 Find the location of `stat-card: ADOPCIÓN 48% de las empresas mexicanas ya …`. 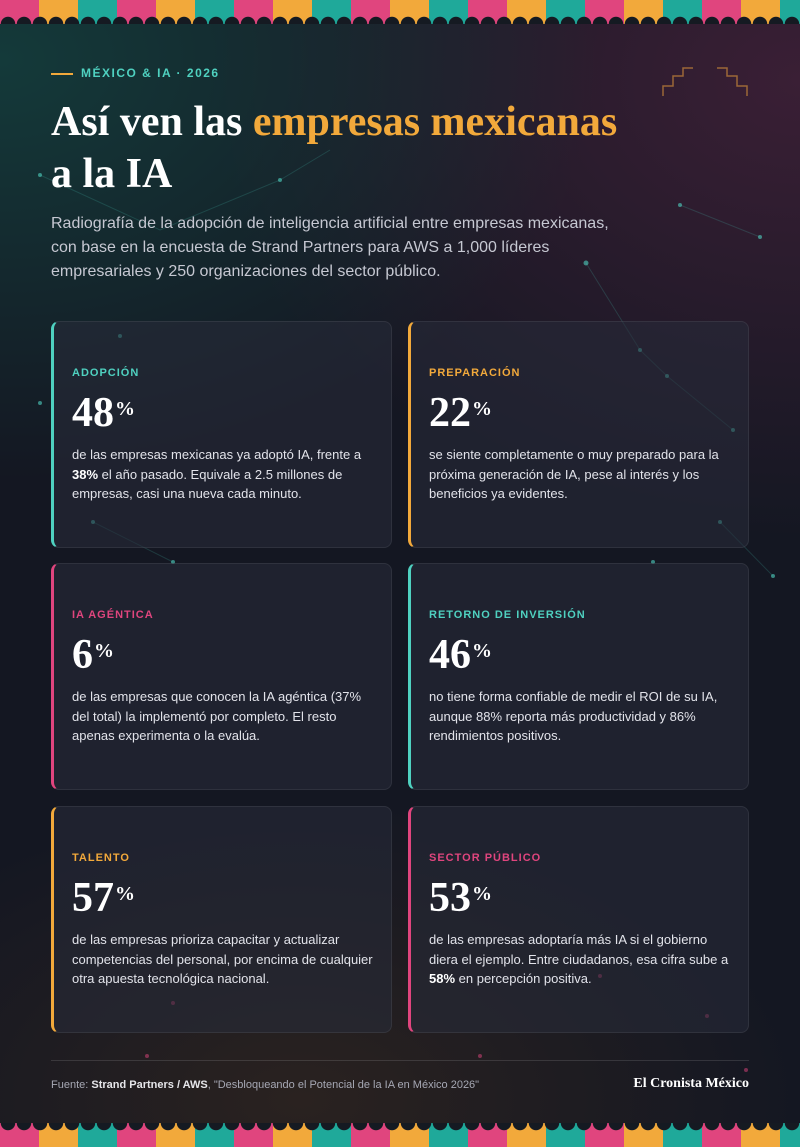

stat-card: ADOPCIÓN 48% de las empresas mexicanas ya … is located at coordinates (221, 434).